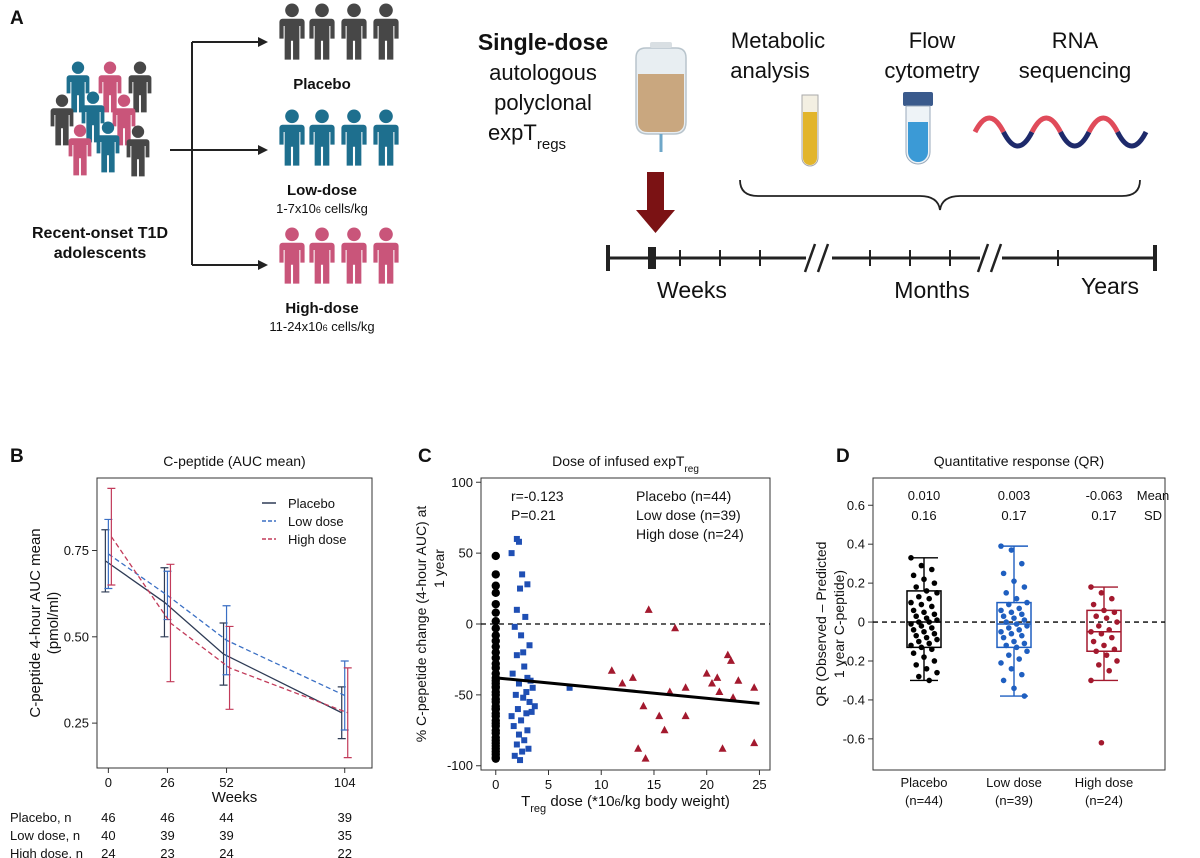 Image resolution: width=1200 pixels, height=858 pixels. Describe the element at coordinates (655, 202) in the screenshot. I see `dose-arrow` at that location.